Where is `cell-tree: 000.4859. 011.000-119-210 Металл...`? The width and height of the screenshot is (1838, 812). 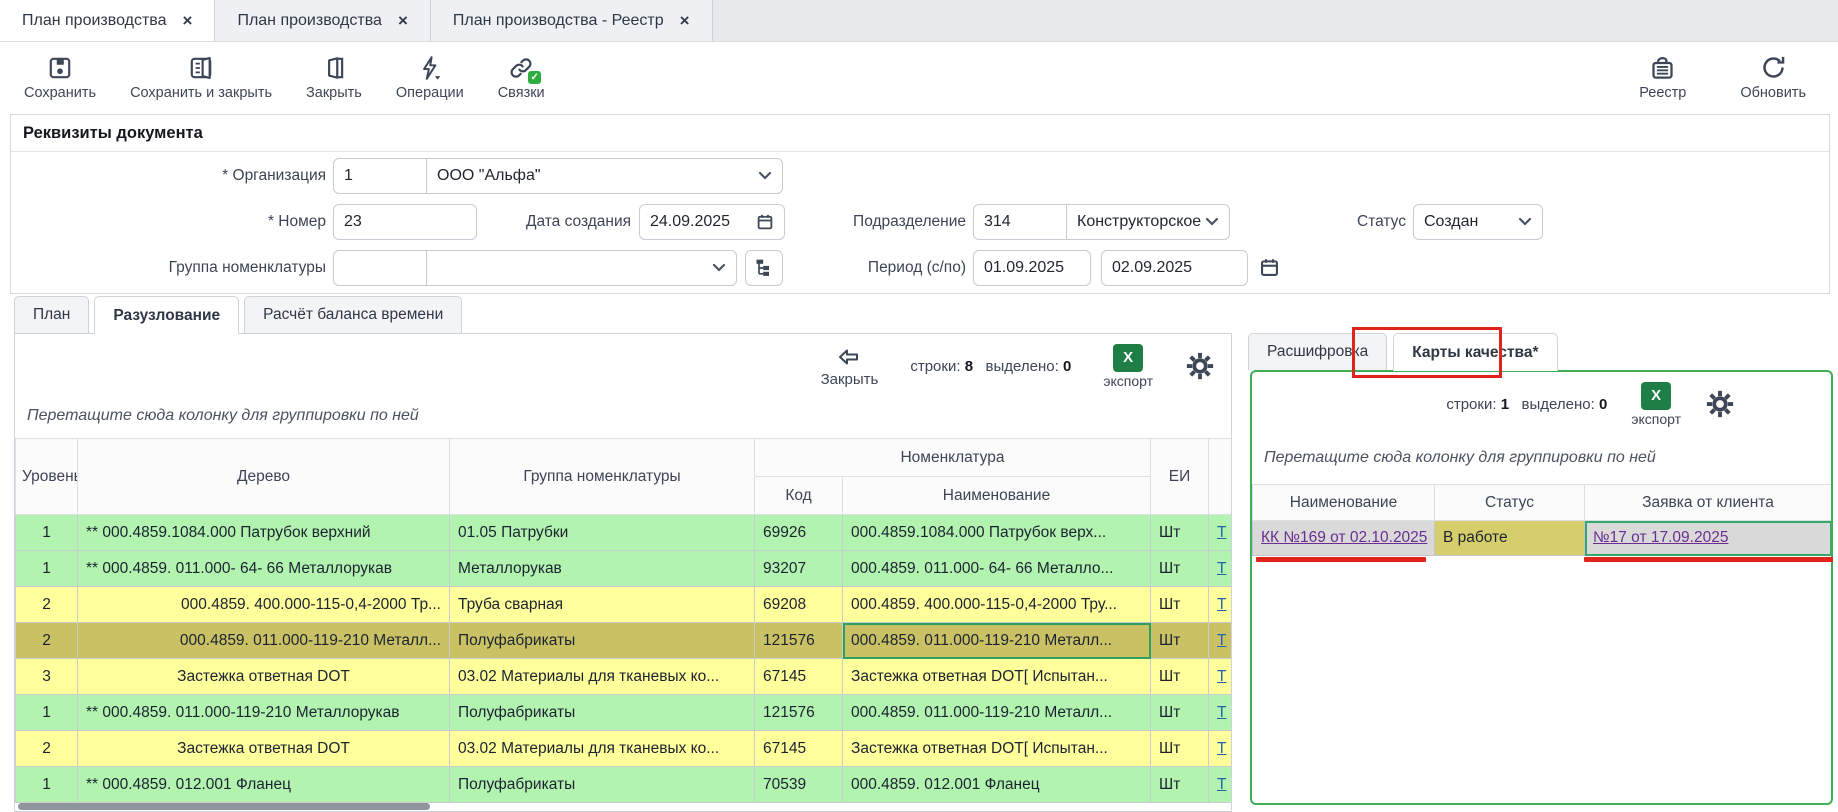 cell-tree: 000.4859. 011.000-119-210 Металл... is located at coordinates (263, 640).